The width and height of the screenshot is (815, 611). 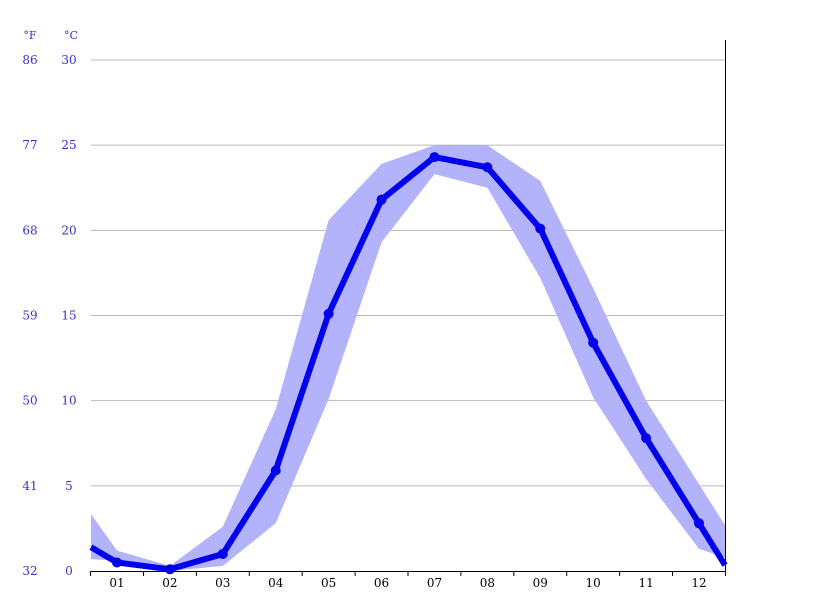 I want to click on x-tick-label: 09, so click(x=540, y=583).